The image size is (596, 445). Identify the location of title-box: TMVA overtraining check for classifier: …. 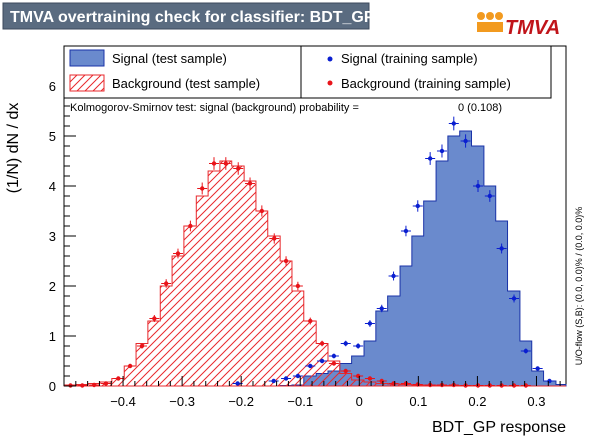
(188, 16).